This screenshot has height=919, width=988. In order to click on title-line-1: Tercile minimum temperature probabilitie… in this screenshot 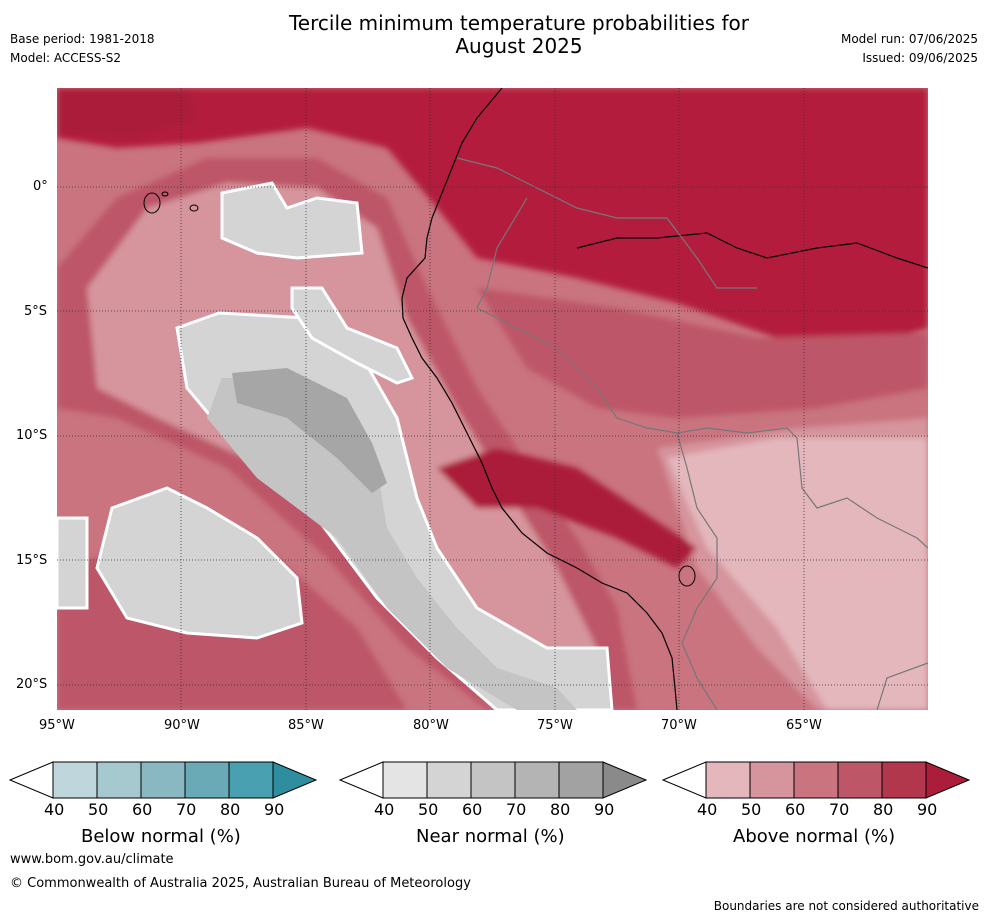, I will do `click(519, 23)`.